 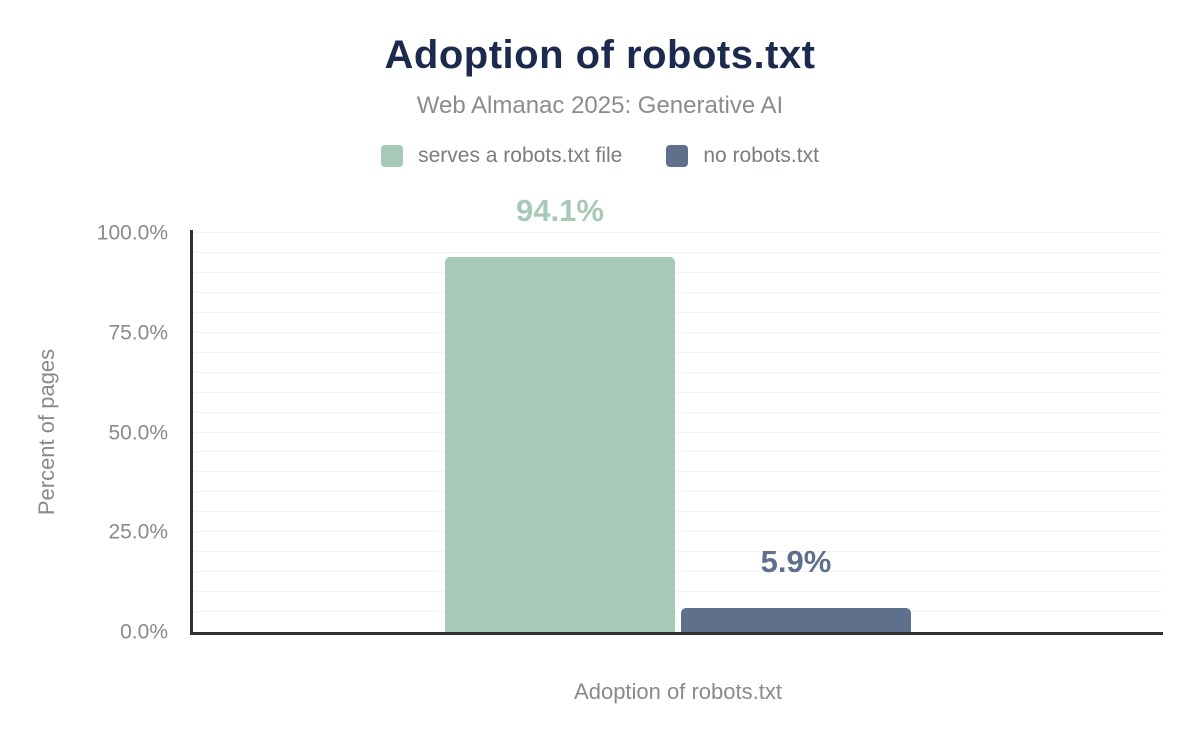 I want to click on x-axis-title: Adoption of robots.txt, so click(x=678, y=691).